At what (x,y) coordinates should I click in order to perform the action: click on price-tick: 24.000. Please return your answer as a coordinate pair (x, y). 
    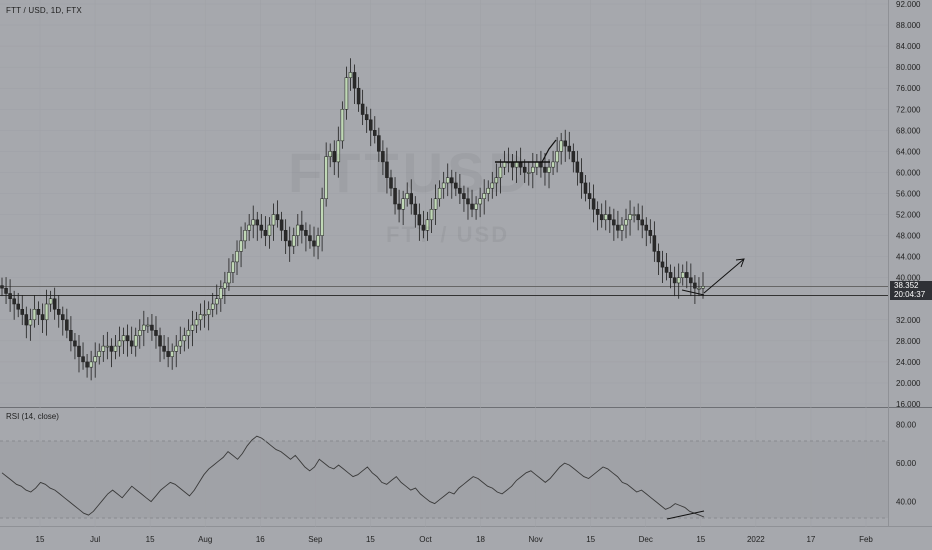
    Looking at the image, I should click on (908, 362).